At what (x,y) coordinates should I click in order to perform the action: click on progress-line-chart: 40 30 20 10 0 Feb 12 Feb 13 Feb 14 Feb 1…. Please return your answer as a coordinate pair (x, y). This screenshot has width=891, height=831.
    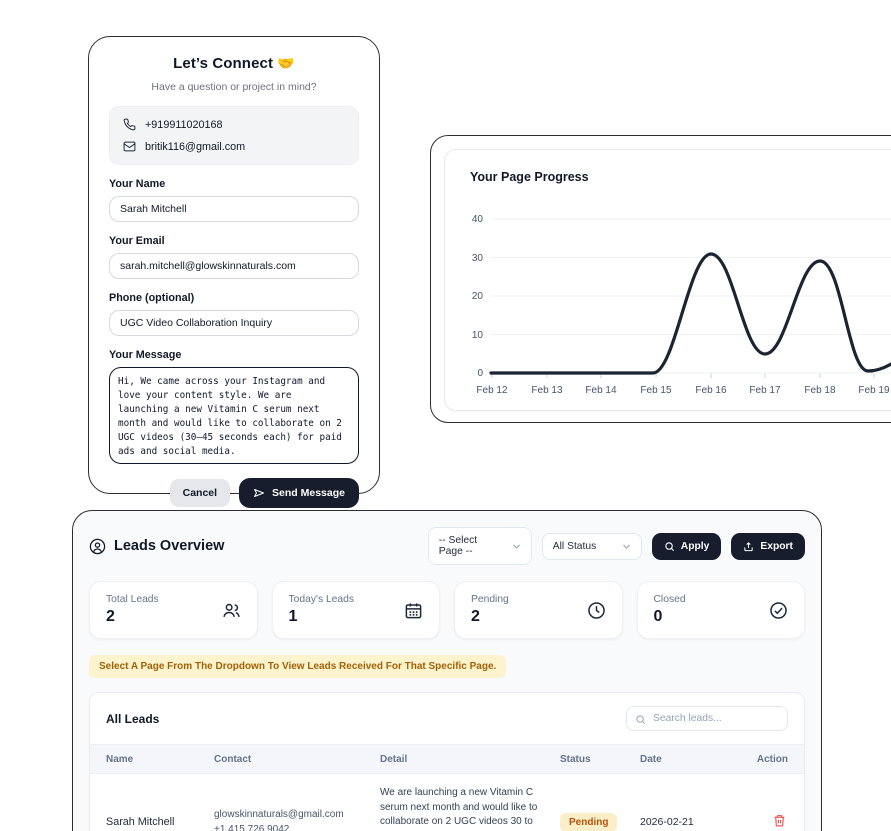
    Looking at the image, I should click on (681, 305).